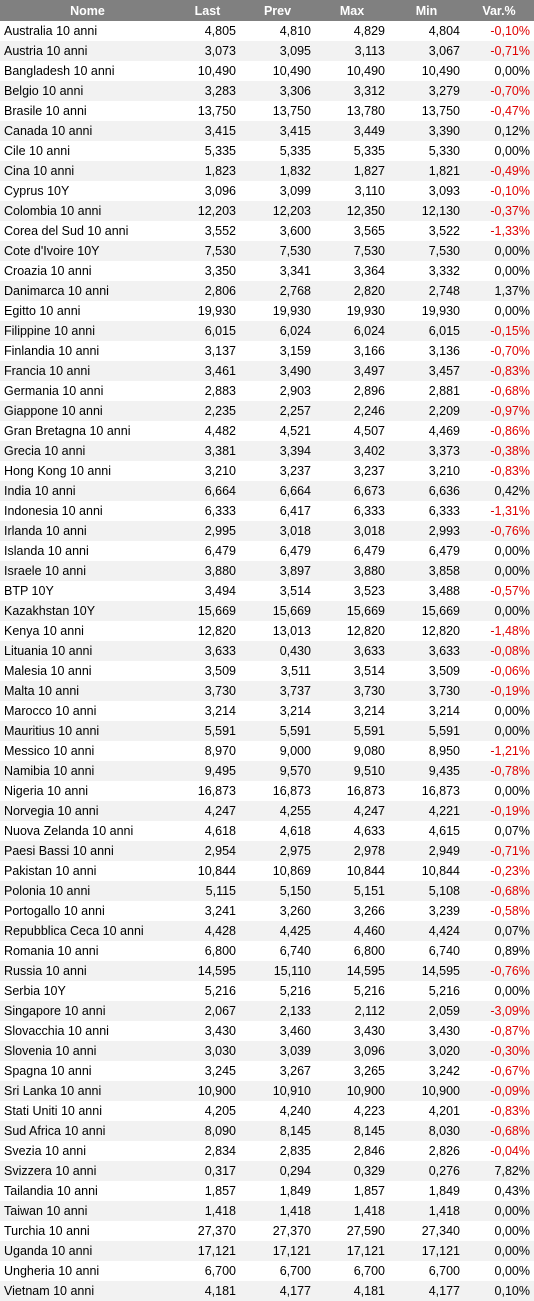  Describe the element at coordinates (207, 471) in the screenshot. I see `cell-value: 3,210` at that location.